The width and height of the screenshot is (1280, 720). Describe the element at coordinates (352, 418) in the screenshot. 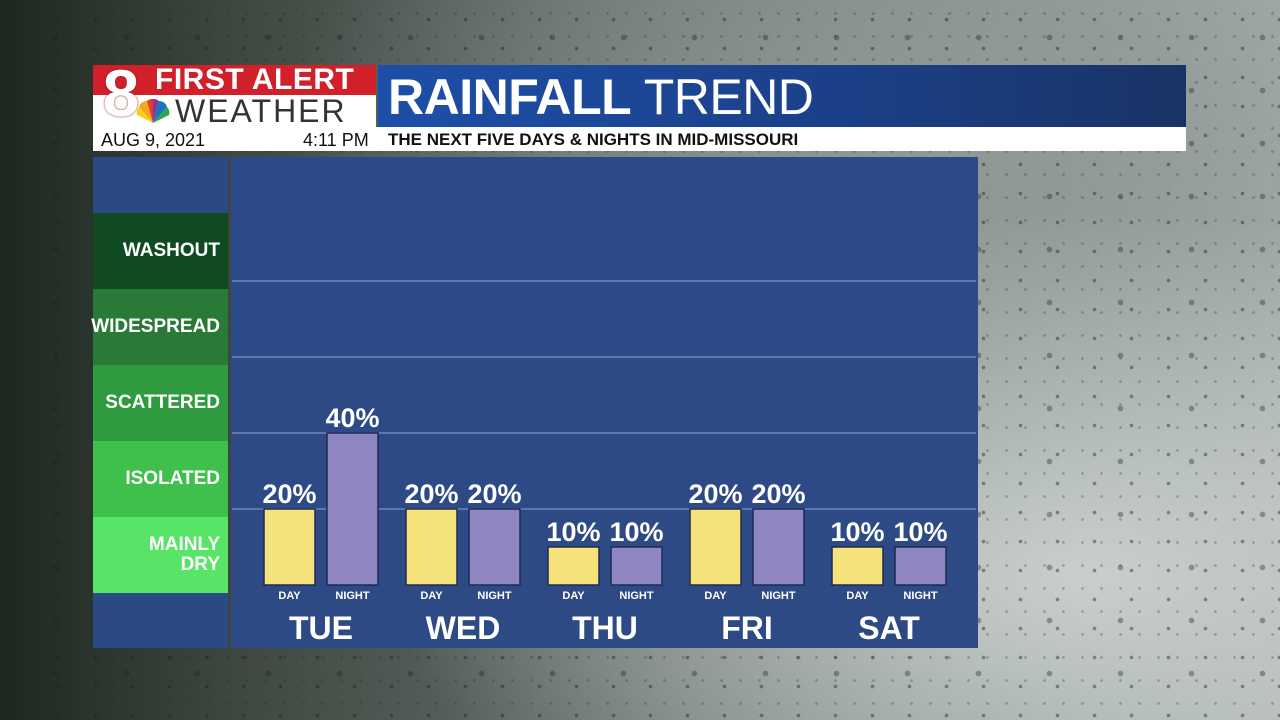

I see `data-label: 40%` at that location.